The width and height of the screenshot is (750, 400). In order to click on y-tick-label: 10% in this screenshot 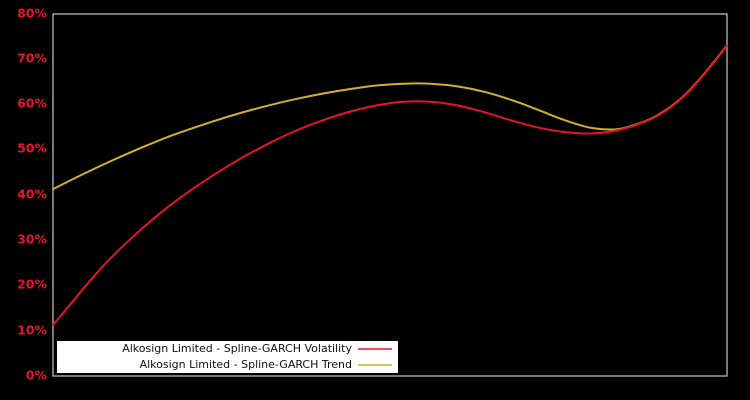, I will do `click(32, 330)`.